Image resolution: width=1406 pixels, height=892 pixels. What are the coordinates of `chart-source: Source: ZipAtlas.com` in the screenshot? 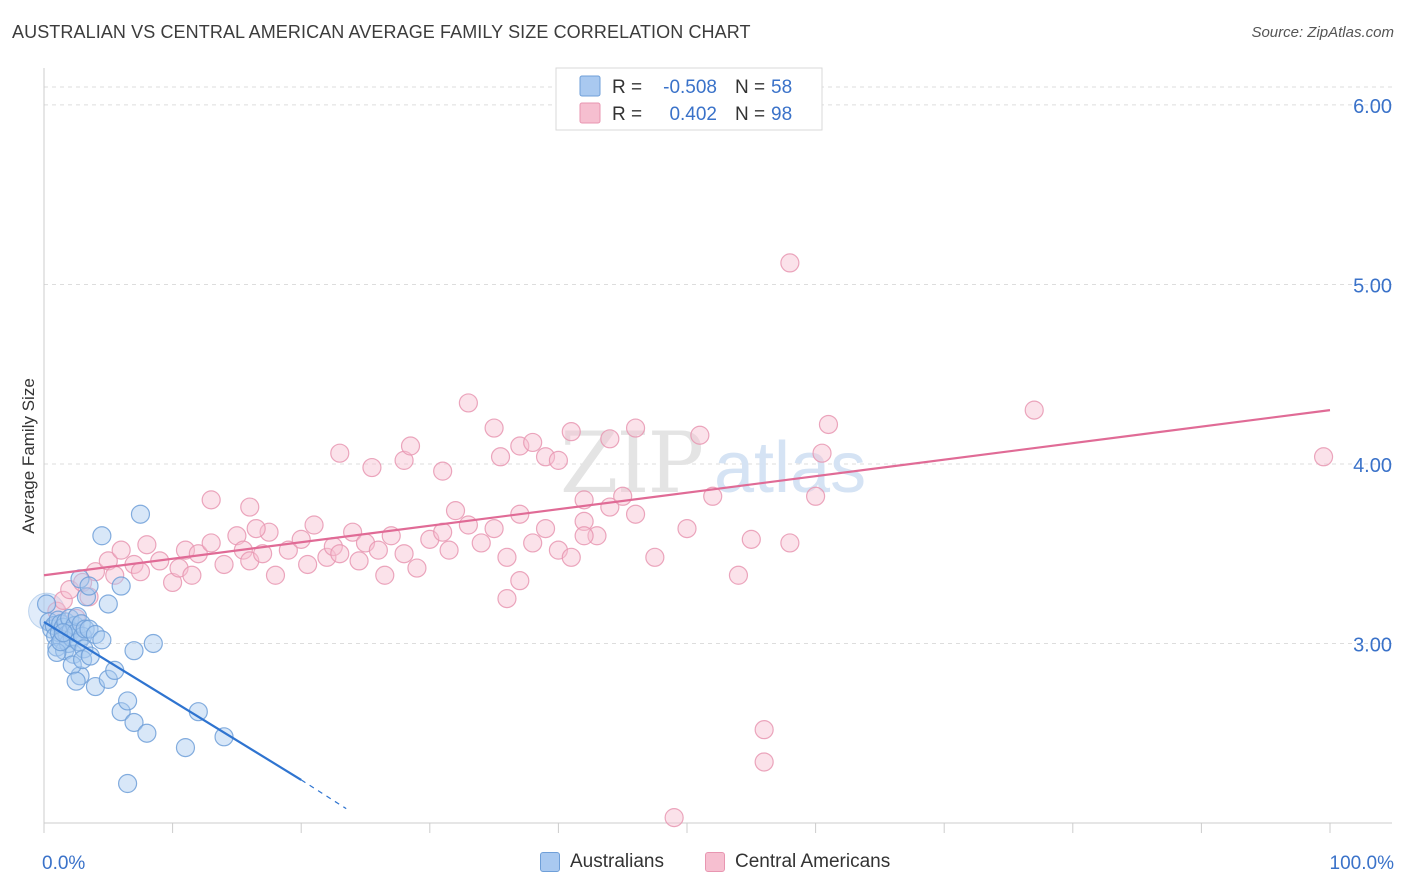 It's located at (1322, 32).